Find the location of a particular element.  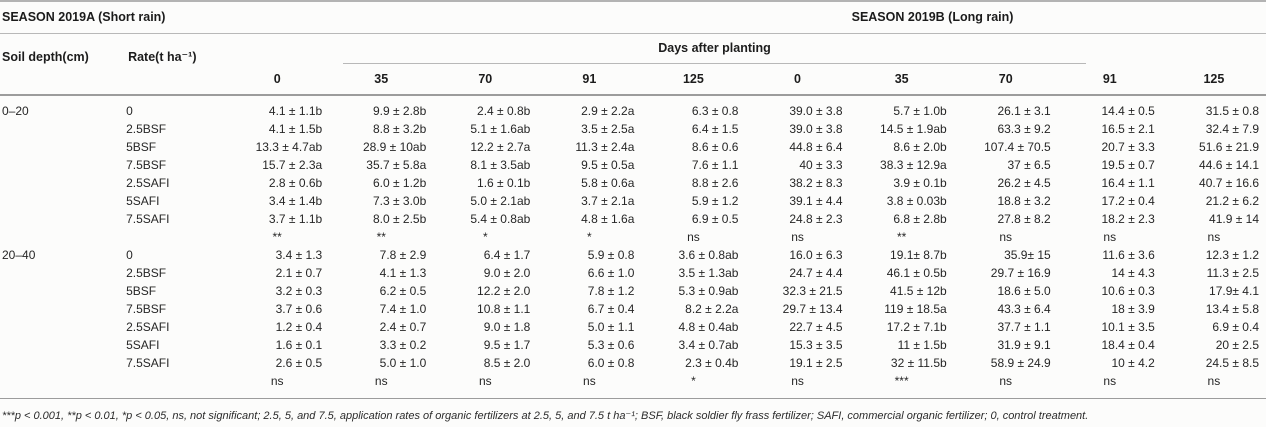

value-cell: 3.7 ± 1.1b is located at coordinates (295, 218).